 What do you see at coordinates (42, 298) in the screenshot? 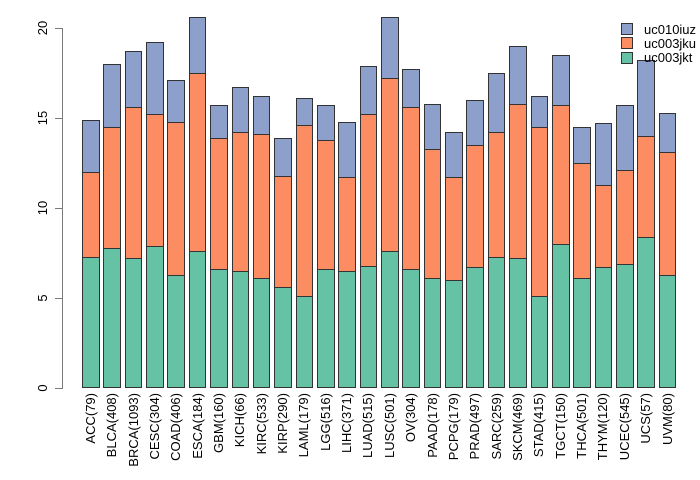
I see `y-tick-label: 5` at bounding box center [42, 298].